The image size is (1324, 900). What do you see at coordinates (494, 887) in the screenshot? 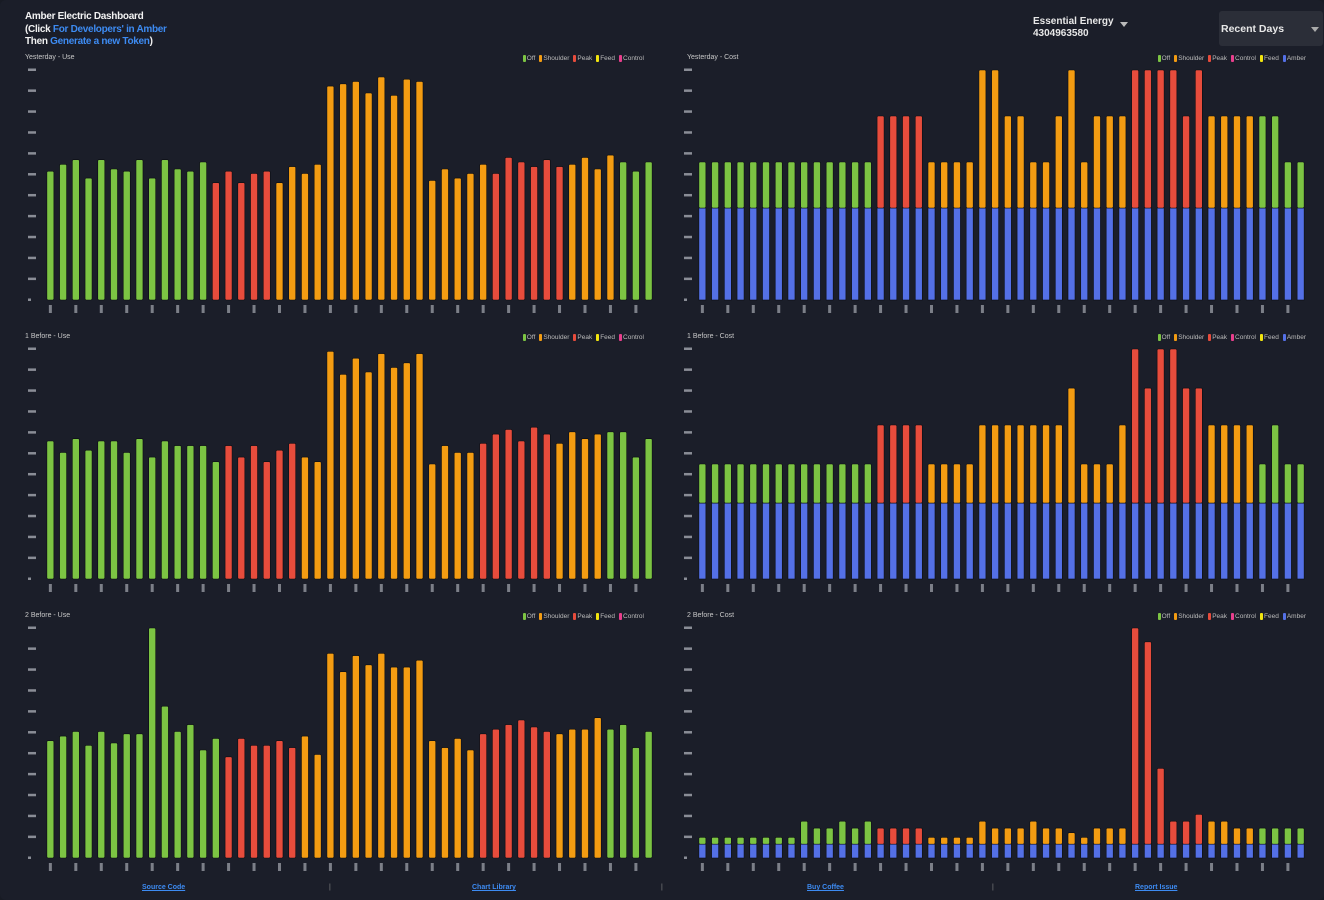
I see `chart-library-link: Chart Library` at bounding box center [494, 887].